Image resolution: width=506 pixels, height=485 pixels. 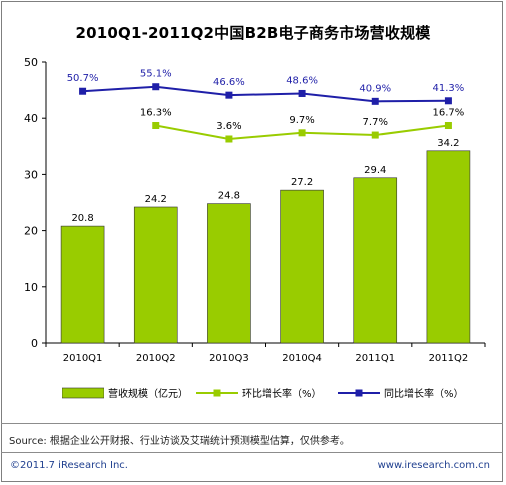 I want to click on divider-top, so click(x=252, y=423).